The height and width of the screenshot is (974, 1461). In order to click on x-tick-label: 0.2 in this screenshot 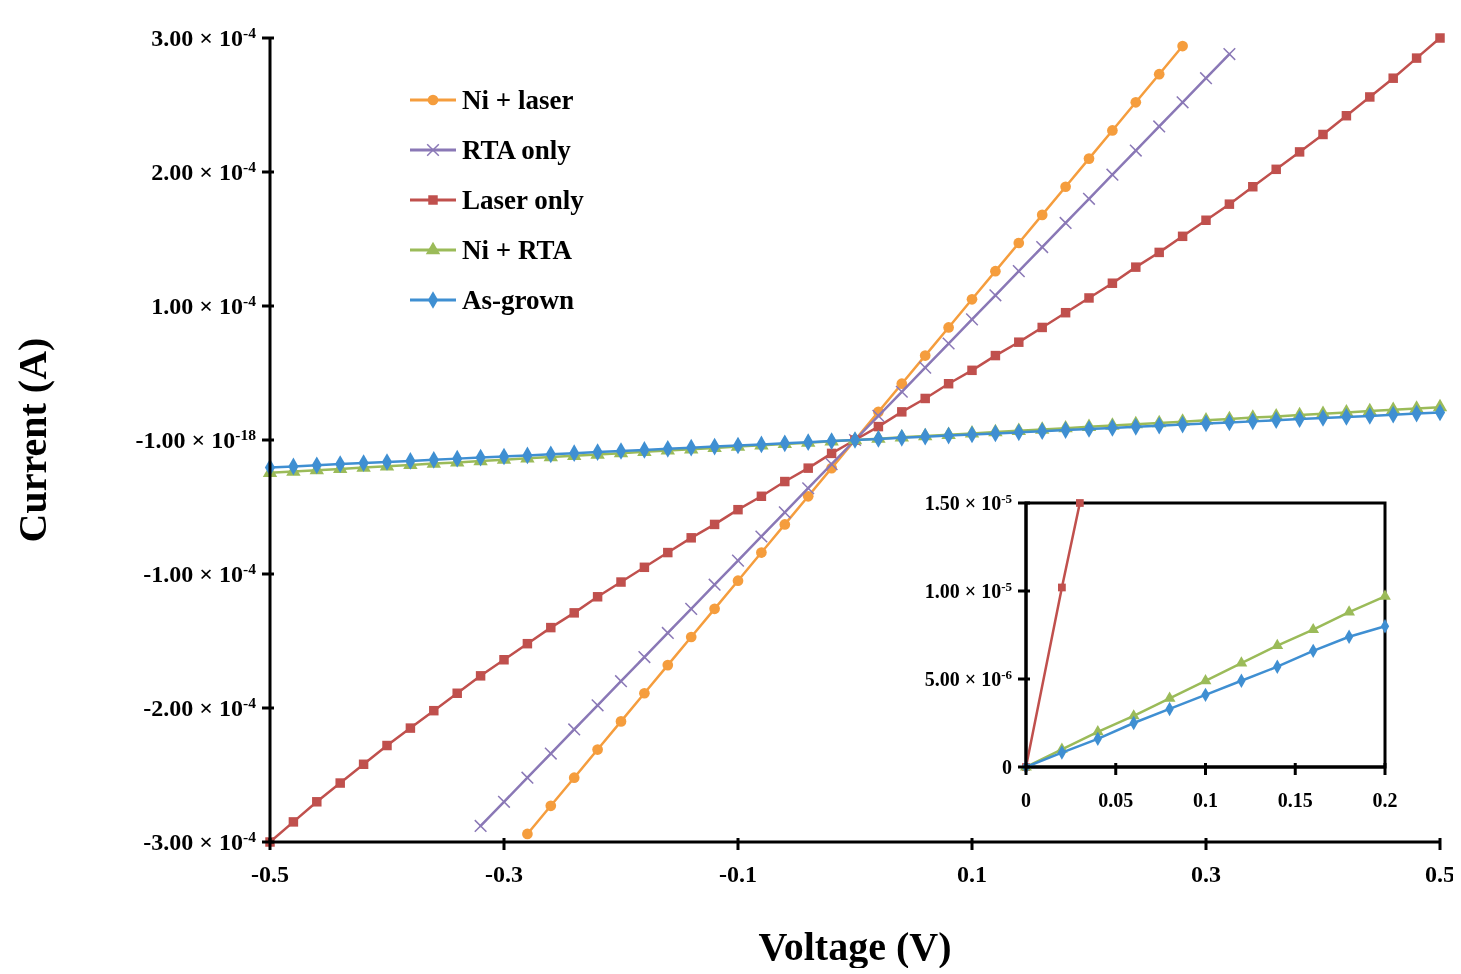, I will do `click(1385, 800)`.